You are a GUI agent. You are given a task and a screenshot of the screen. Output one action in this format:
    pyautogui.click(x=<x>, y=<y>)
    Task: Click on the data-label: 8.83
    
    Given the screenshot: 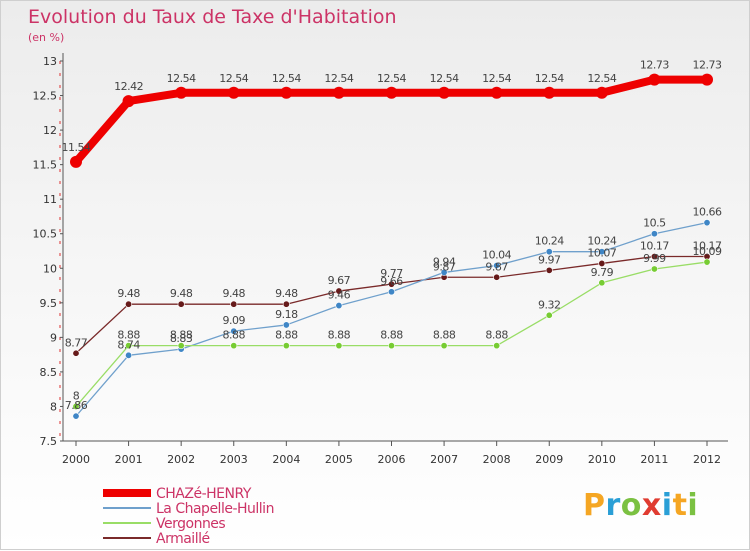 What is the action you would take?
    pyautogui.click(x=181, y=338)
    